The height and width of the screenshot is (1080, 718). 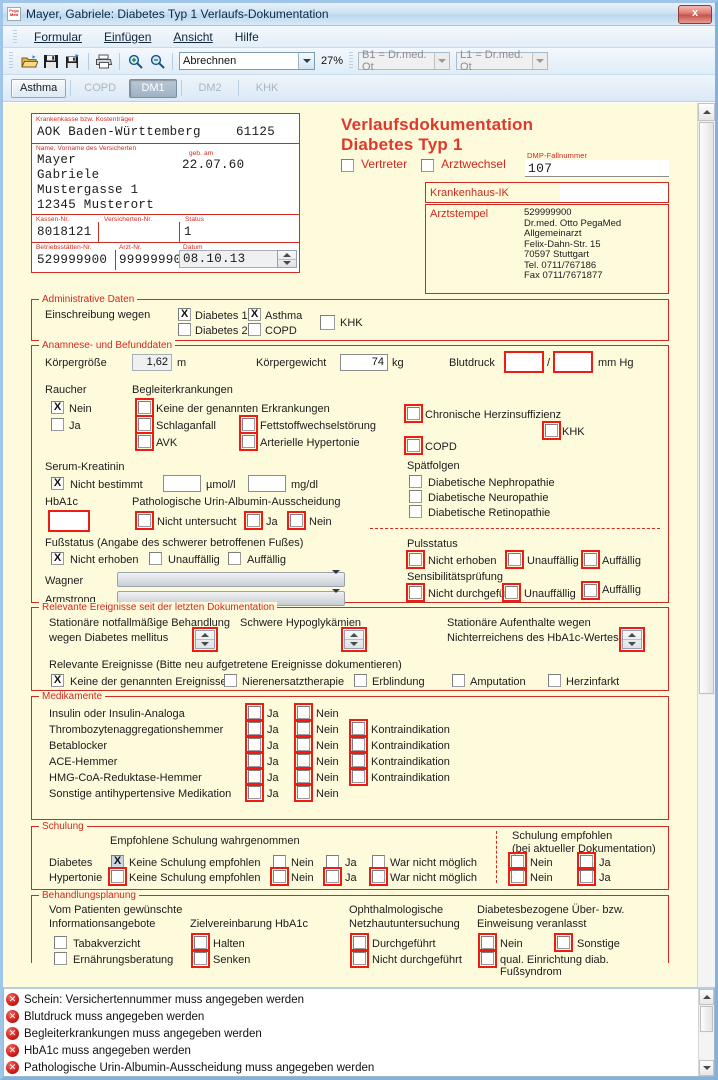 I want to click on schulung-hypertonie-checkbox-keine, so click(x=117, y=876).